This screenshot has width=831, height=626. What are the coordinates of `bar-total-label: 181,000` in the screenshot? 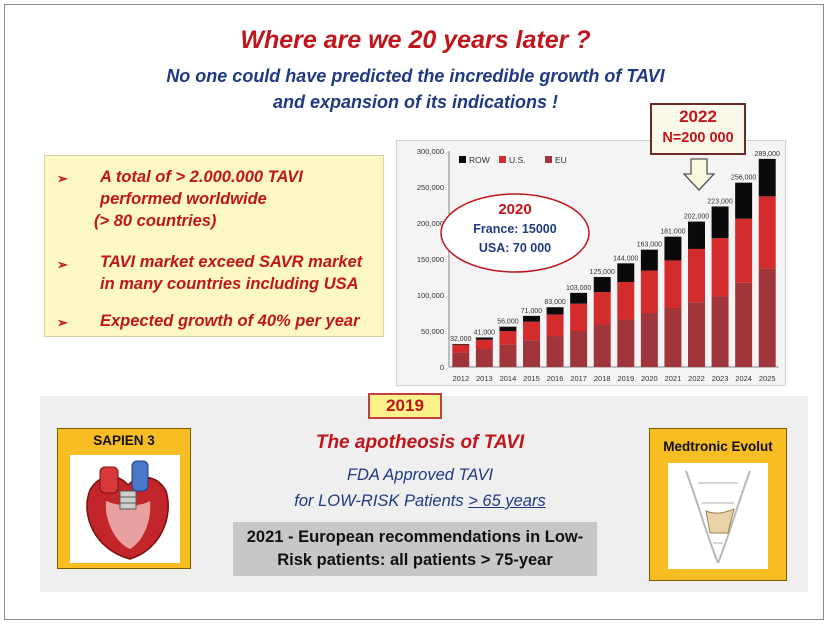 It's located at (672, 232).